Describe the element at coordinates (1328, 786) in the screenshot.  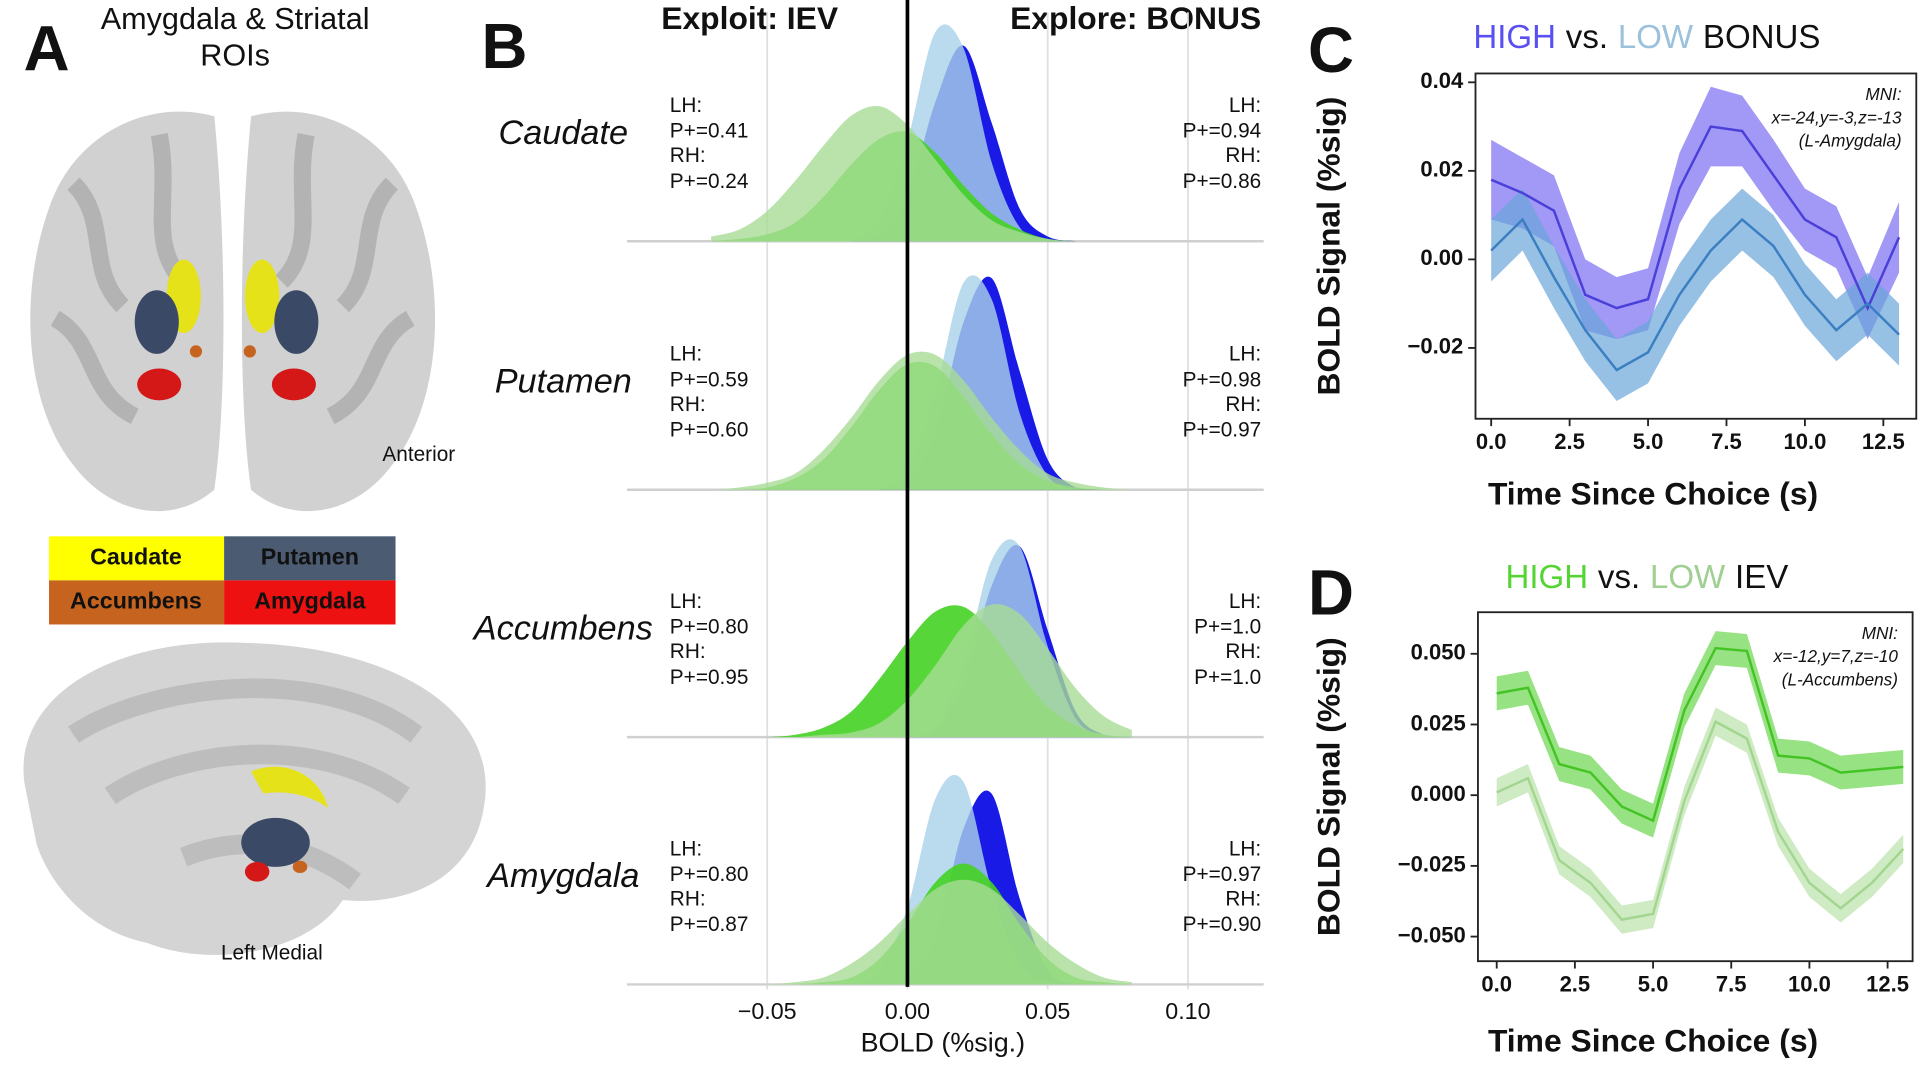
I see `y-axis-label: BOLD Signal (%sig)` at that location.